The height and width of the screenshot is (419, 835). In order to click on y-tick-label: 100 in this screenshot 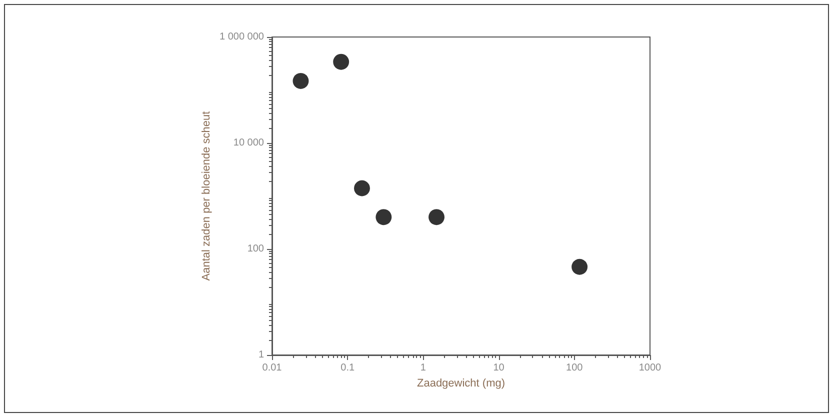, I will do `click(255, 249)`.